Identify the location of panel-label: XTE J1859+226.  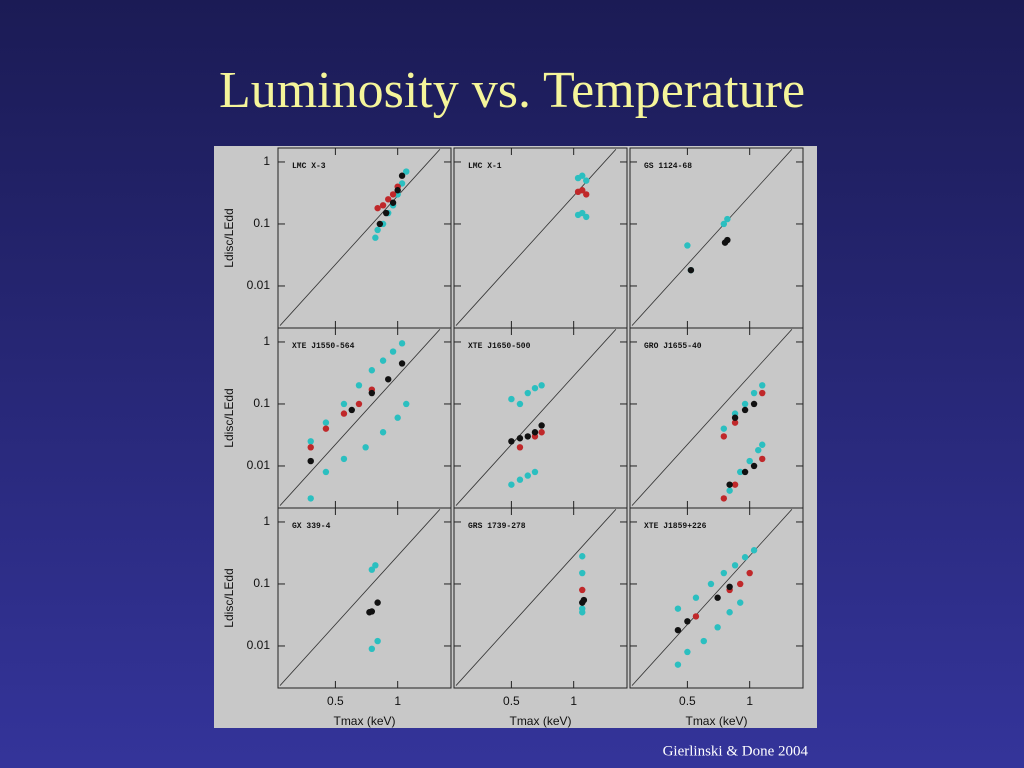
(675, 526).